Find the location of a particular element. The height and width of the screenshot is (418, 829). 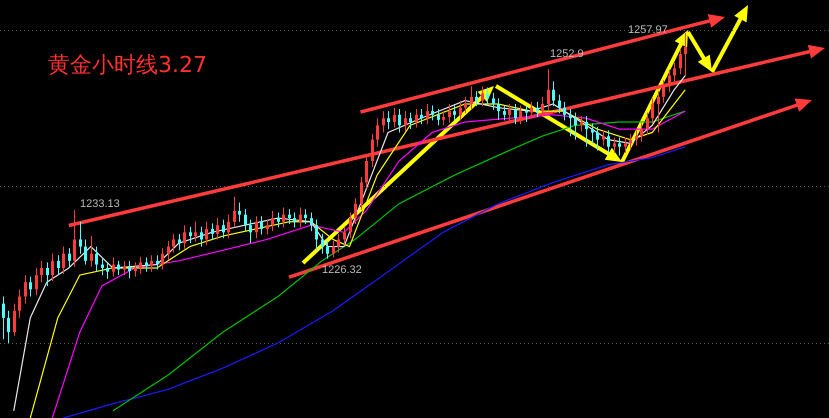

text: 黄金小时线3.27 is located at coordinates (127, 66).